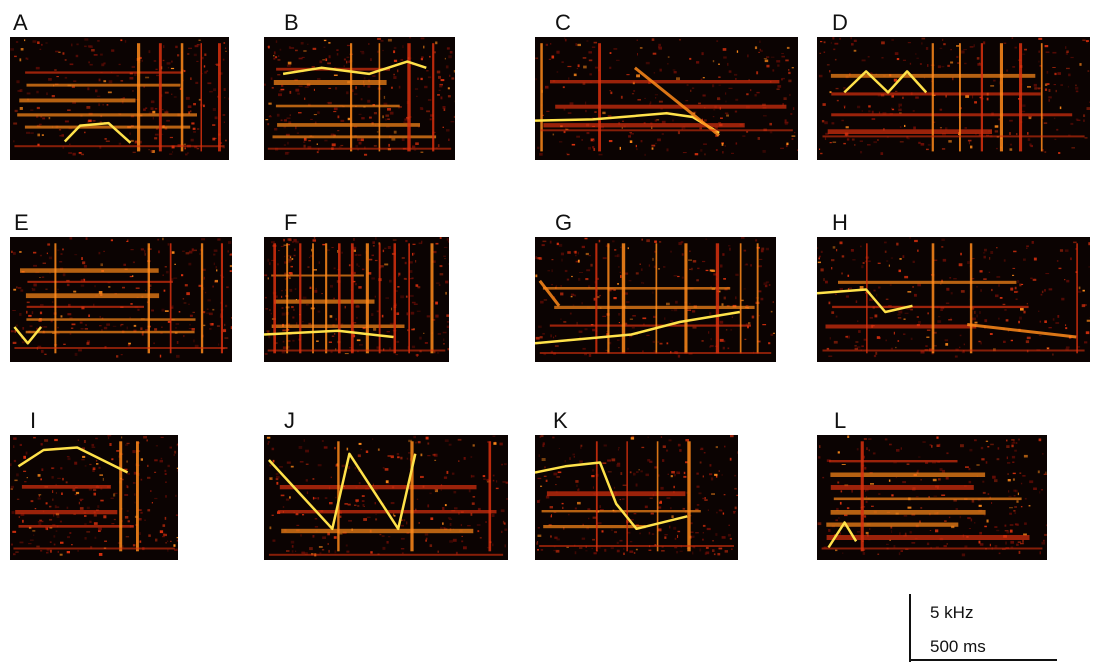 The width and height of the screenshot is (1099, 662). I want to click on panel-label-k: K, so click(560, 420).